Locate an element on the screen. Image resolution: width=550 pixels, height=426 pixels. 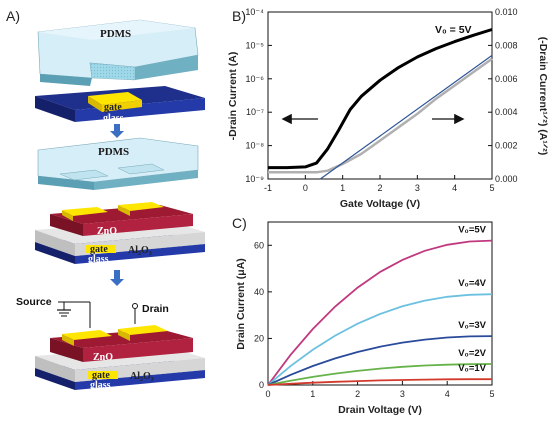
c-ytick-label: 60 is located at coordinates (259, 245).